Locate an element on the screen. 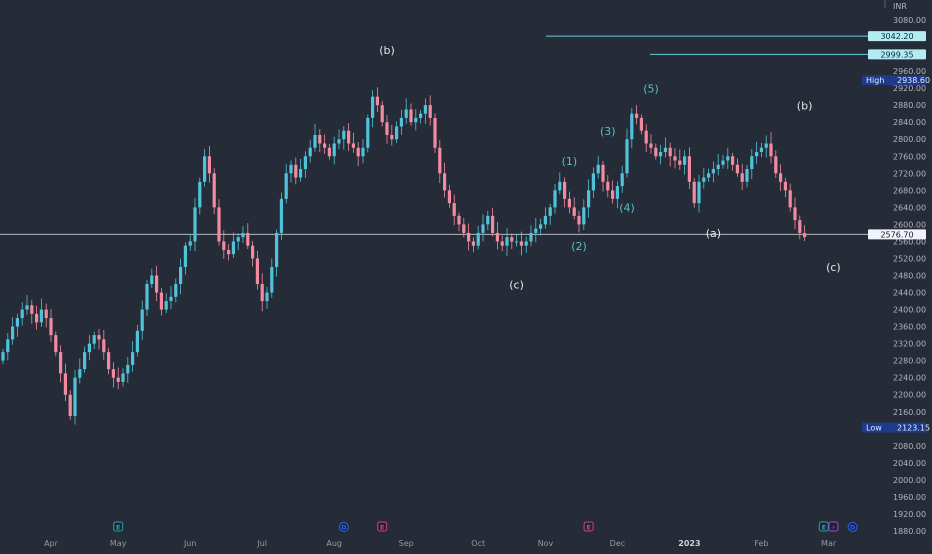  high-value: 2938.60 is located at coordinates (913, 80).